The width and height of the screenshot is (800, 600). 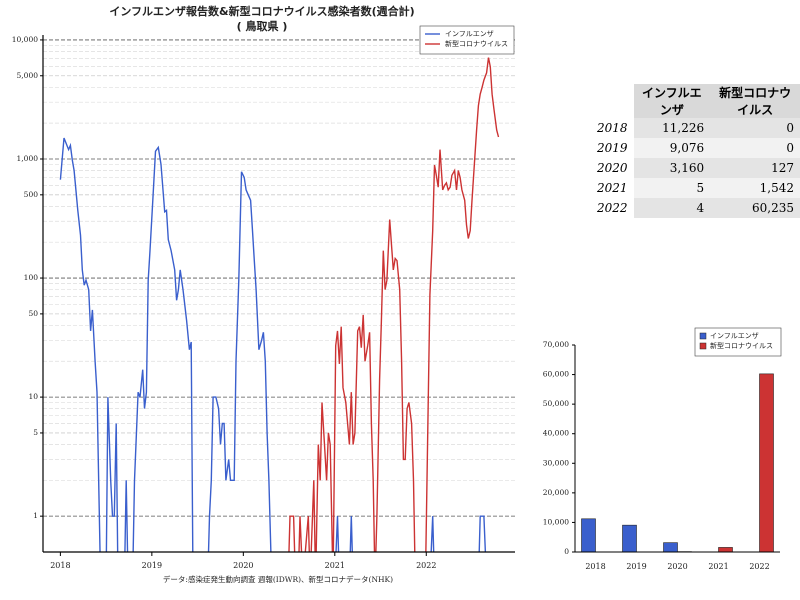 I want to click on y-tick-label: 5,000, so click(x=28, y=75).